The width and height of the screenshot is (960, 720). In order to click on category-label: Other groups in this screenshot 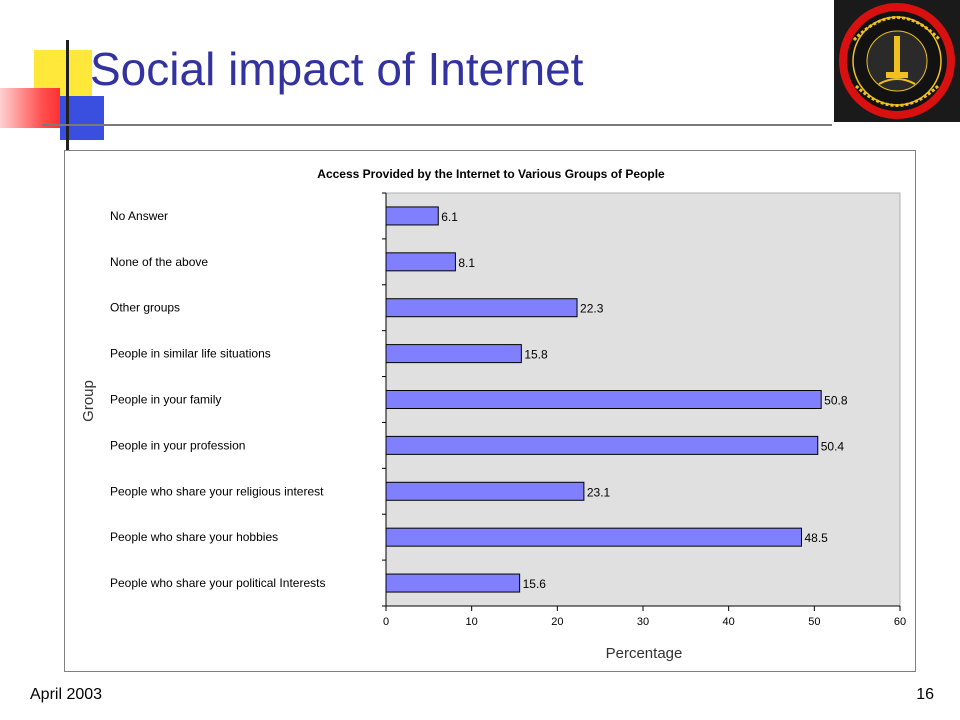, I will do `click(145, 308)`.